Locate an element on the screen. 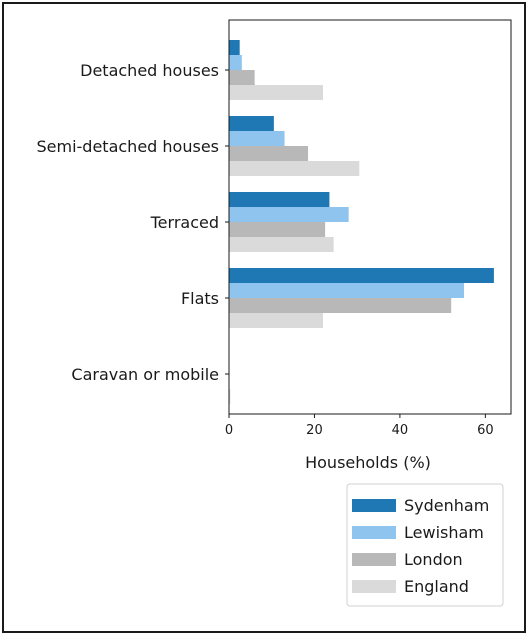  legend-label-london: London is located at coordinates (433, 559).